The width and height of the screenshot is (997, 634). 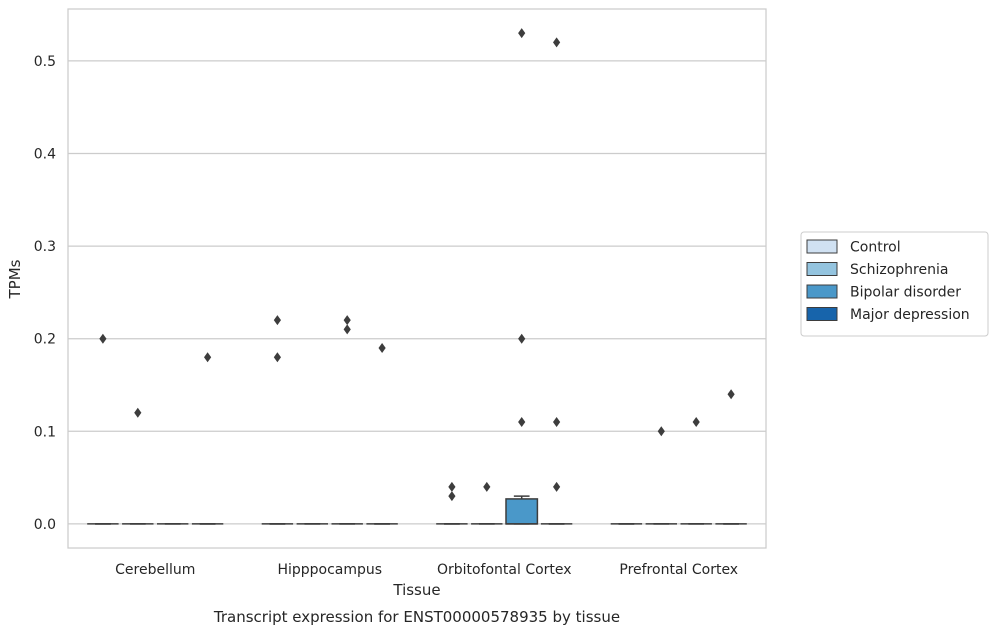 What do you see at coordinates (678, 570) in the screenshot?
I see `x-tick-label: Prefrontal Cortex` at bounding box center [678, 570].